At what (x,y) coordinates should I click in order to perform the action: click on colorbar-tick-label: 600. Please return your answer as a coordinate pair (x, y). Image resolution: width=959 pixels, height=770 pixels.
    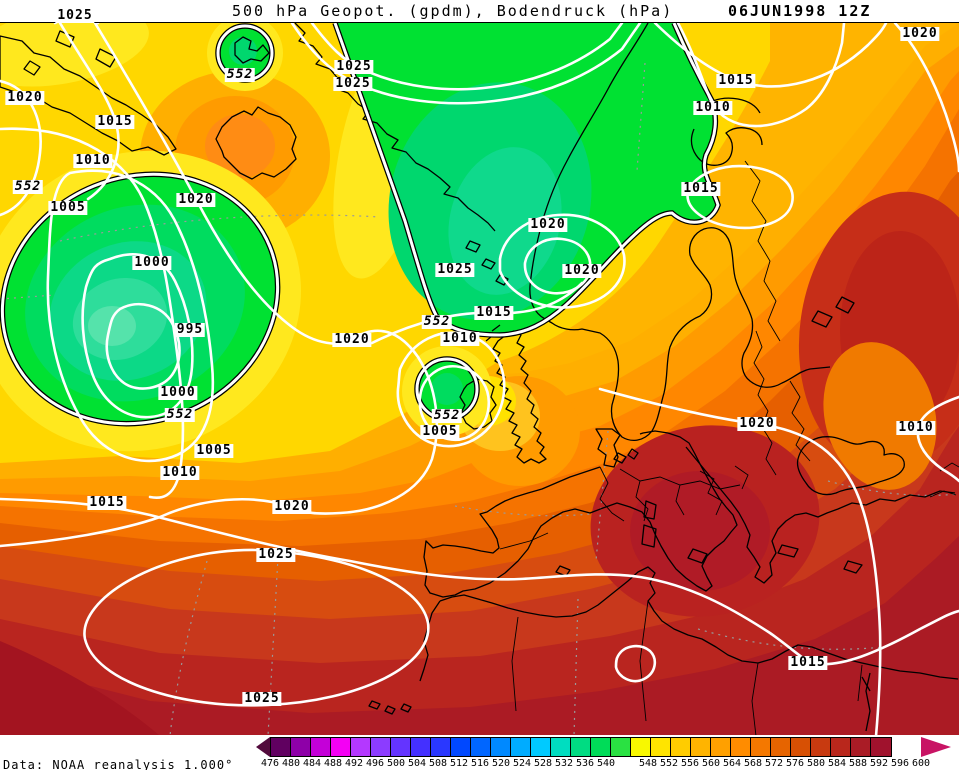
    Looking at the image, I should click on (921, 763).